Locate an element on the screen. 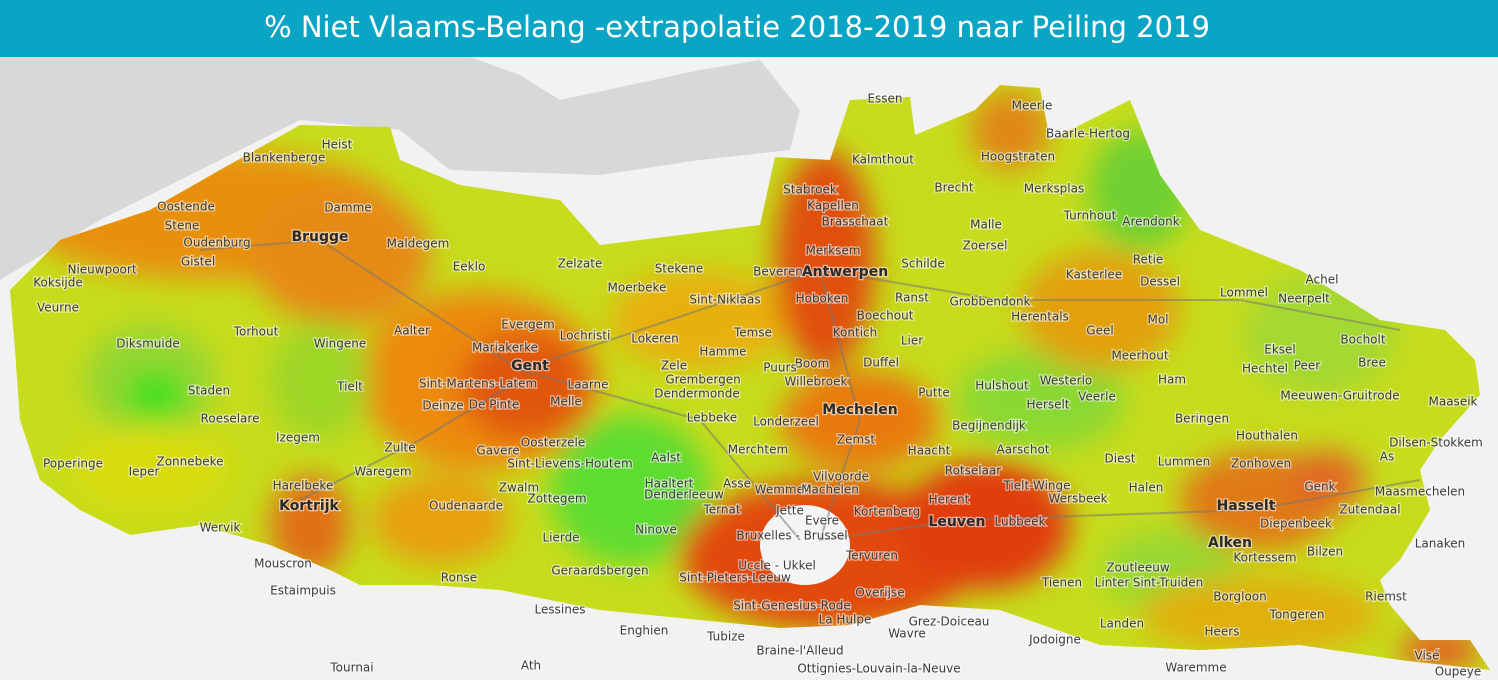 Image resolution: width=1498 pixels, height=680 pixels. place-label: Temse is located at coordinates (752, 333).